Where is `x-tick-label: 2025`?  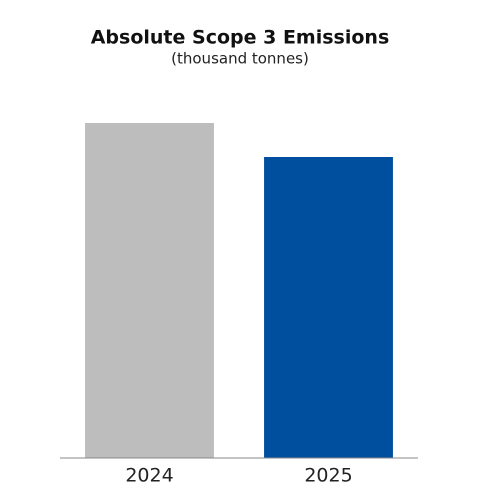 x-tick-label: 2025 is located at coordinates (328, 476).